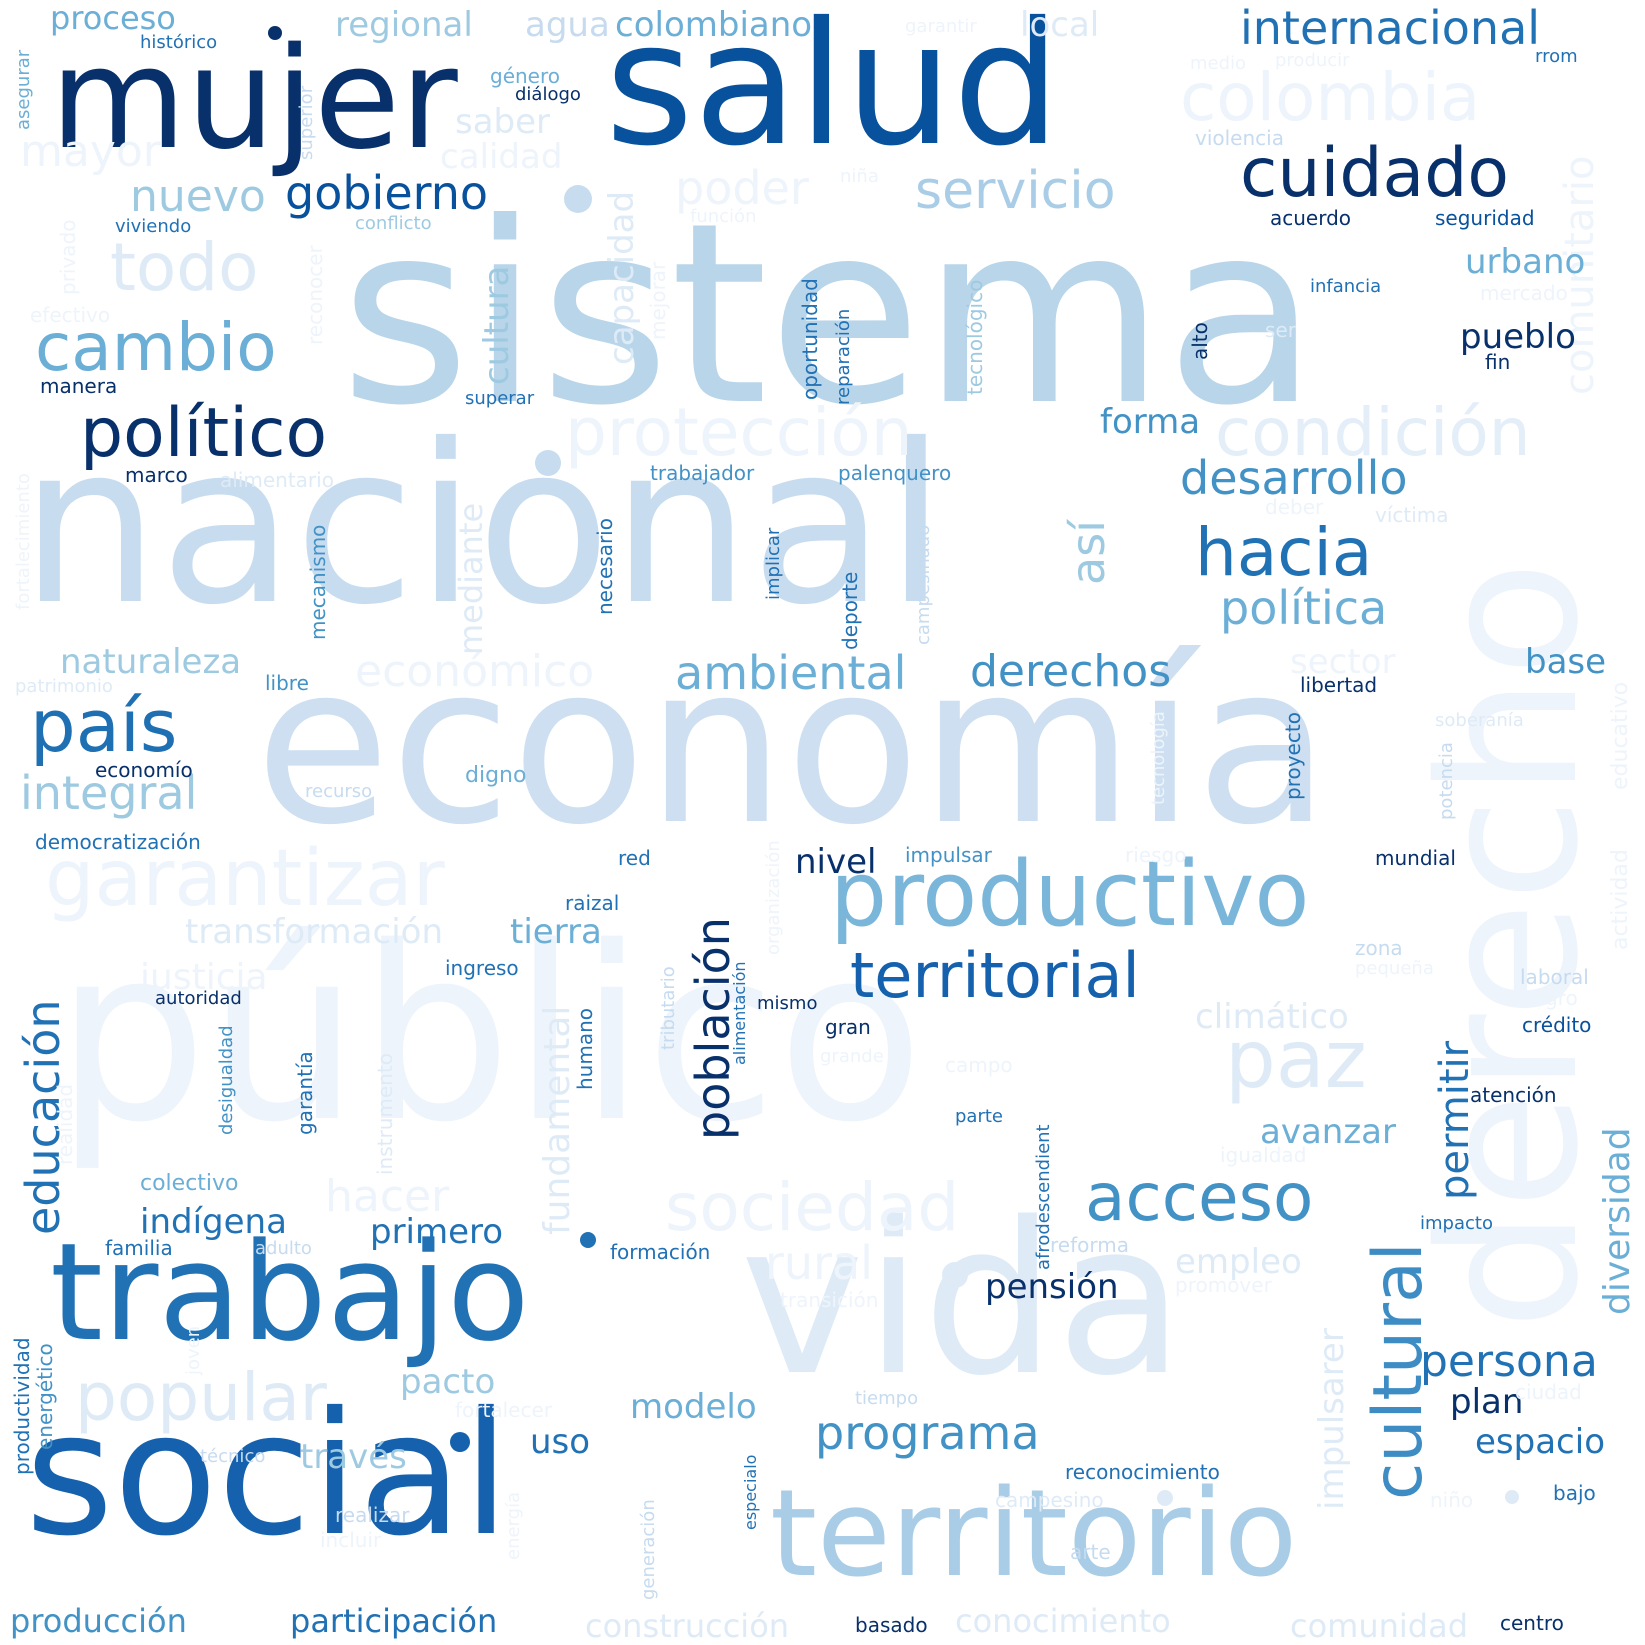 Image resolution: width=1645 pixels, height=1645 pixels. I want to click on word-violencia: violencia, so click(1239, 138).